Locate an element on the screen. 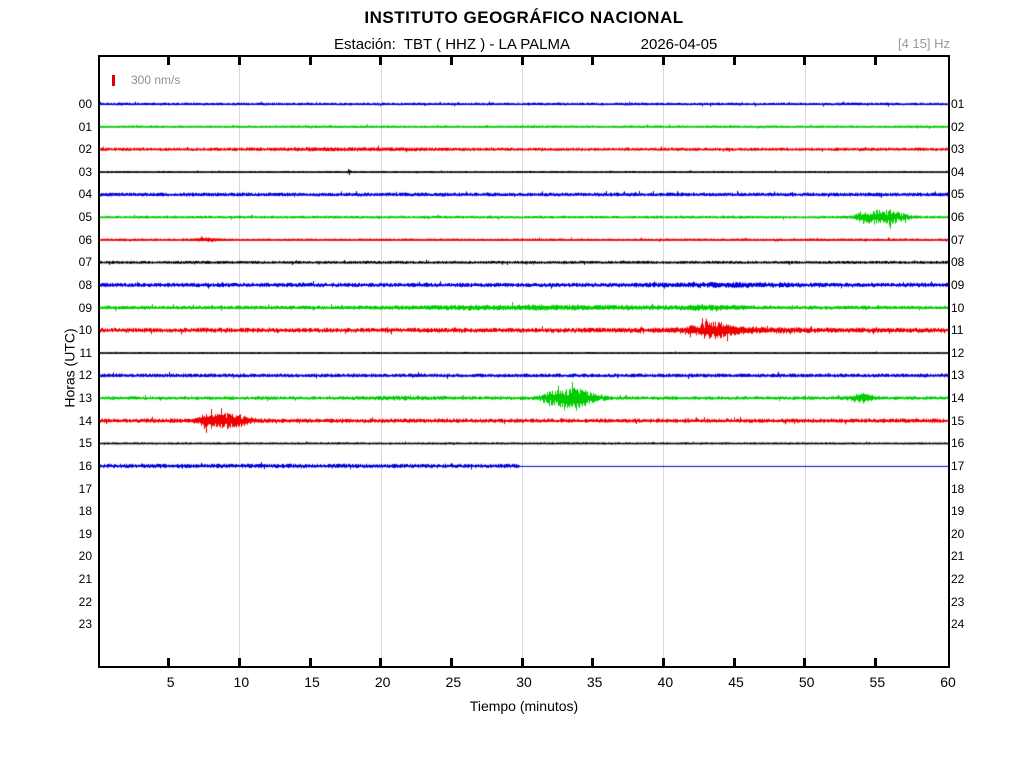  hour-label-left-05: 05 is located at coordinates (85, 217).